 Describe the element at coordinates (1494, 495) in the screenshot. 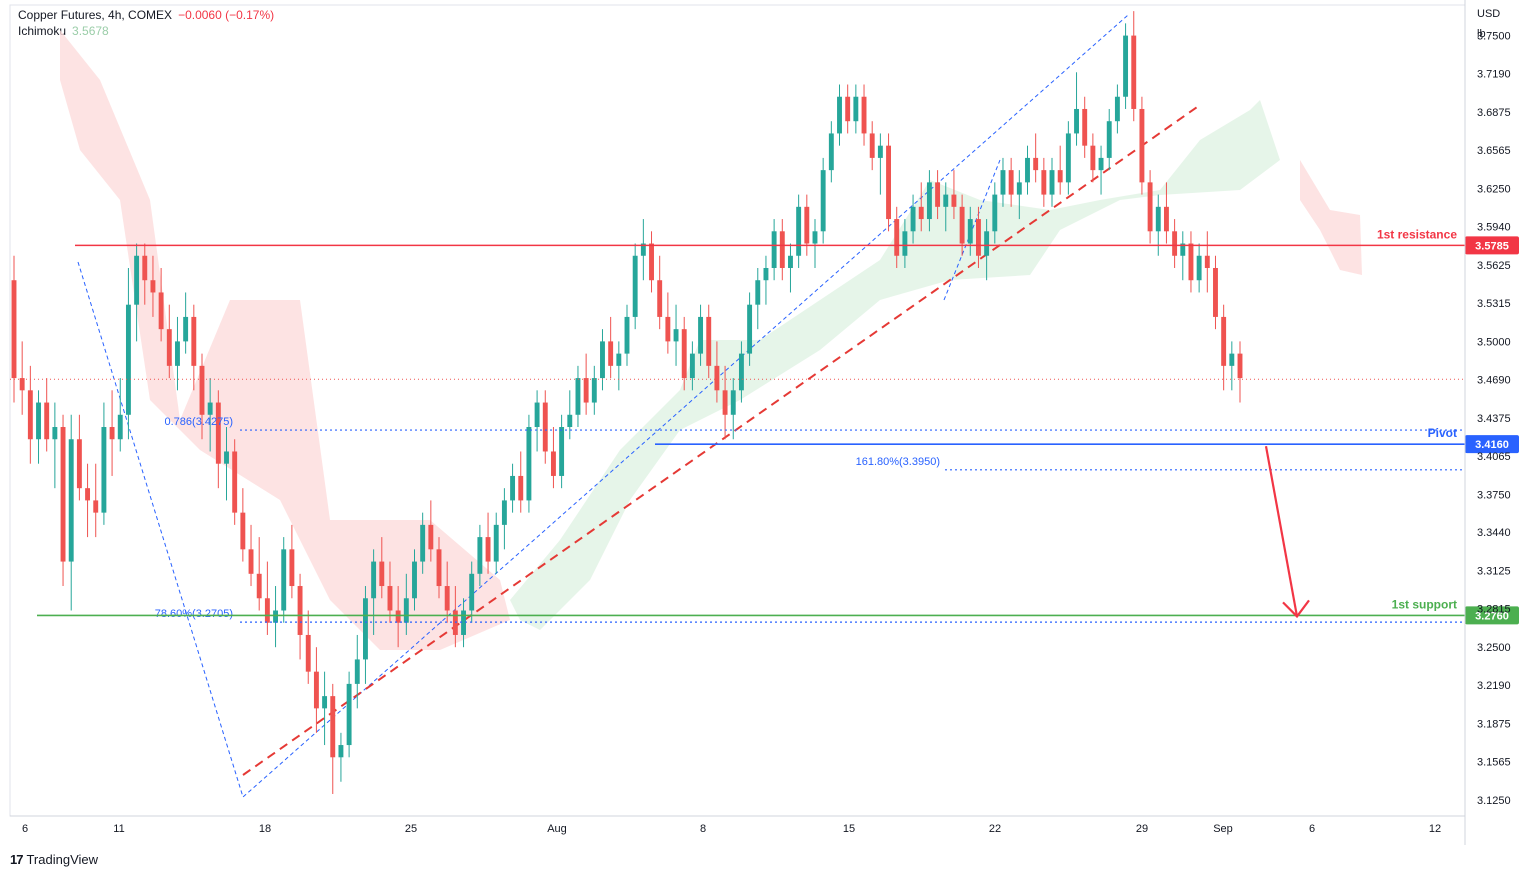

I see `y-tick-label: 3.3750` at that location.